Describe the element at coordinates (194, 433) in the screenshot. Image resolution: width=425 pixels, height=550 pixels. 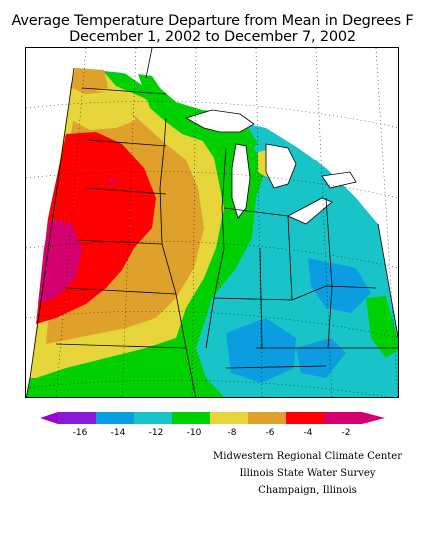
I see `legend-tick-label: -10` at that location.